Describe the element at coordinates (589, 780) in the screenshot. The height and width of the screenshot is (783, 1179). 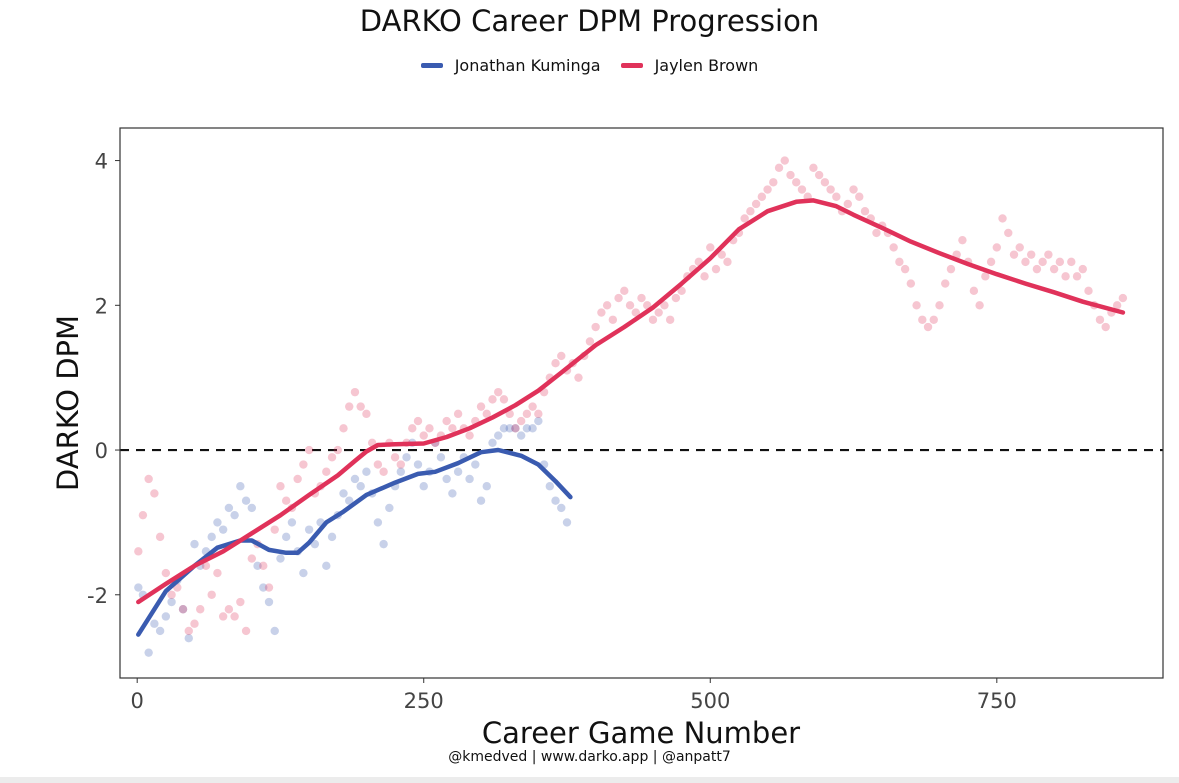
I see `bottom-strip` at that location.